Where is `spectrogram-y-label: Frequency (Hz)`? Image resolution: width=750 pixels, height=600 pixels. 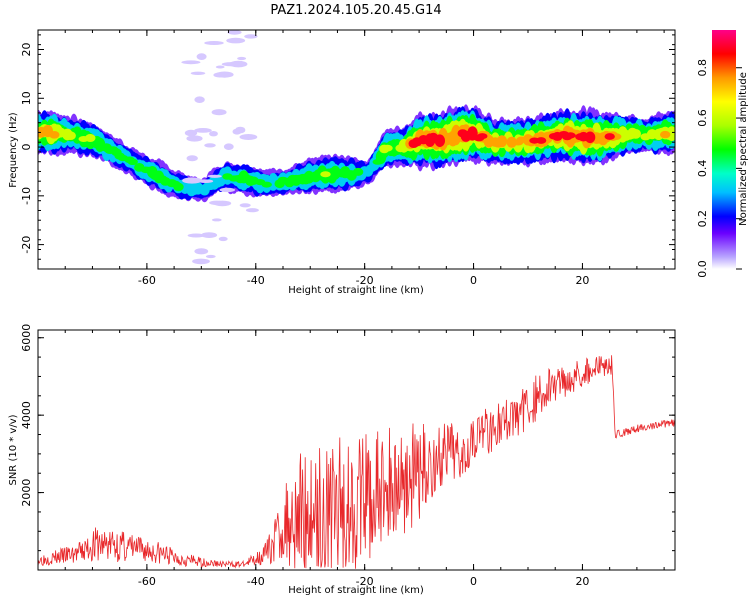
spectrogram-y-label: Frequency (Hz) is located at coordinates (13, 150).